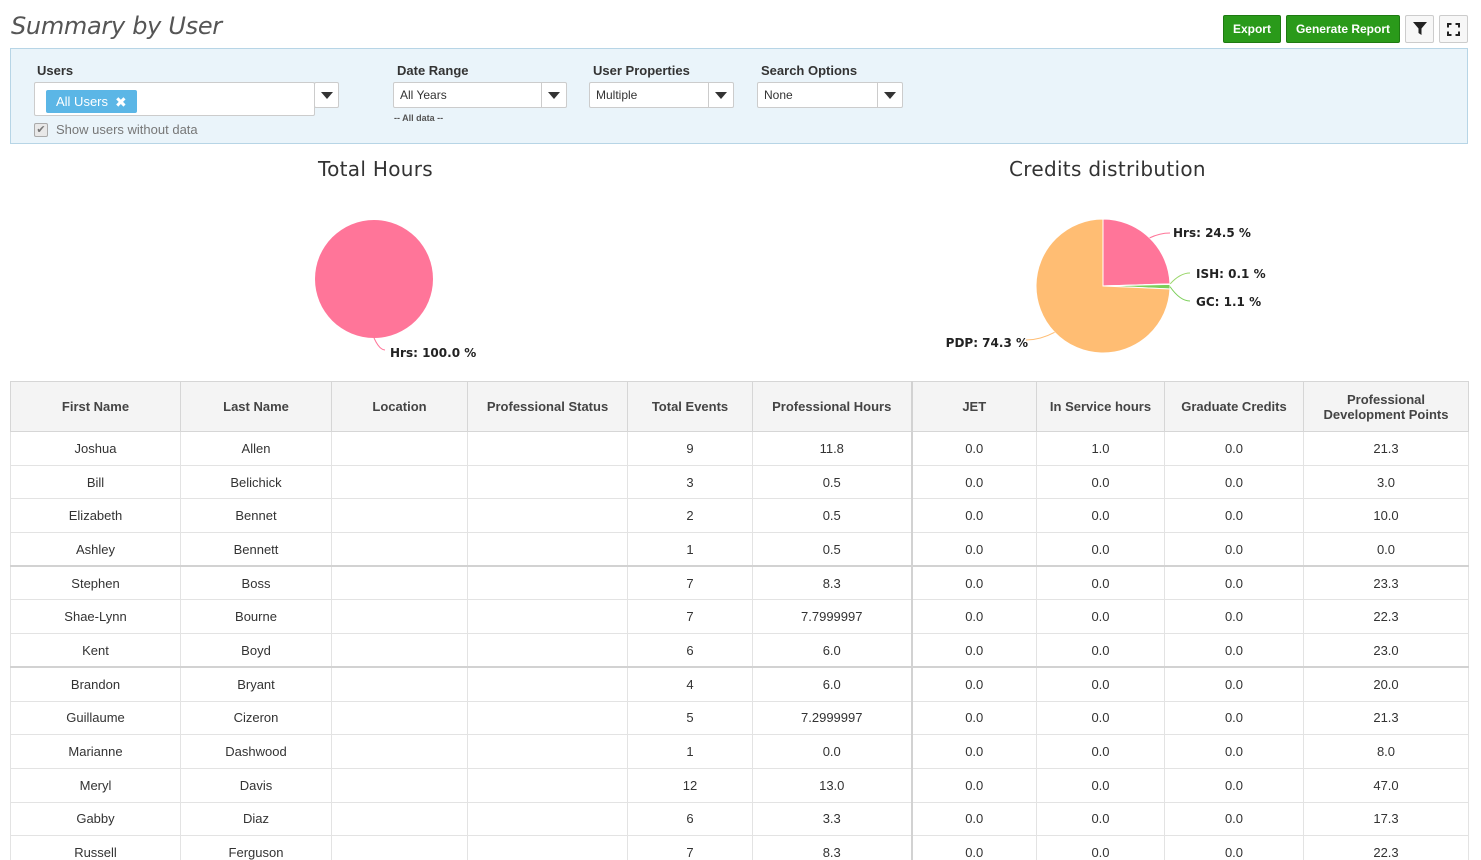 This screenshot has width=1481, height=860. Describe the element at coordinates (256, 583) in the screenshot. I see `table-cell: Boss` at that location.